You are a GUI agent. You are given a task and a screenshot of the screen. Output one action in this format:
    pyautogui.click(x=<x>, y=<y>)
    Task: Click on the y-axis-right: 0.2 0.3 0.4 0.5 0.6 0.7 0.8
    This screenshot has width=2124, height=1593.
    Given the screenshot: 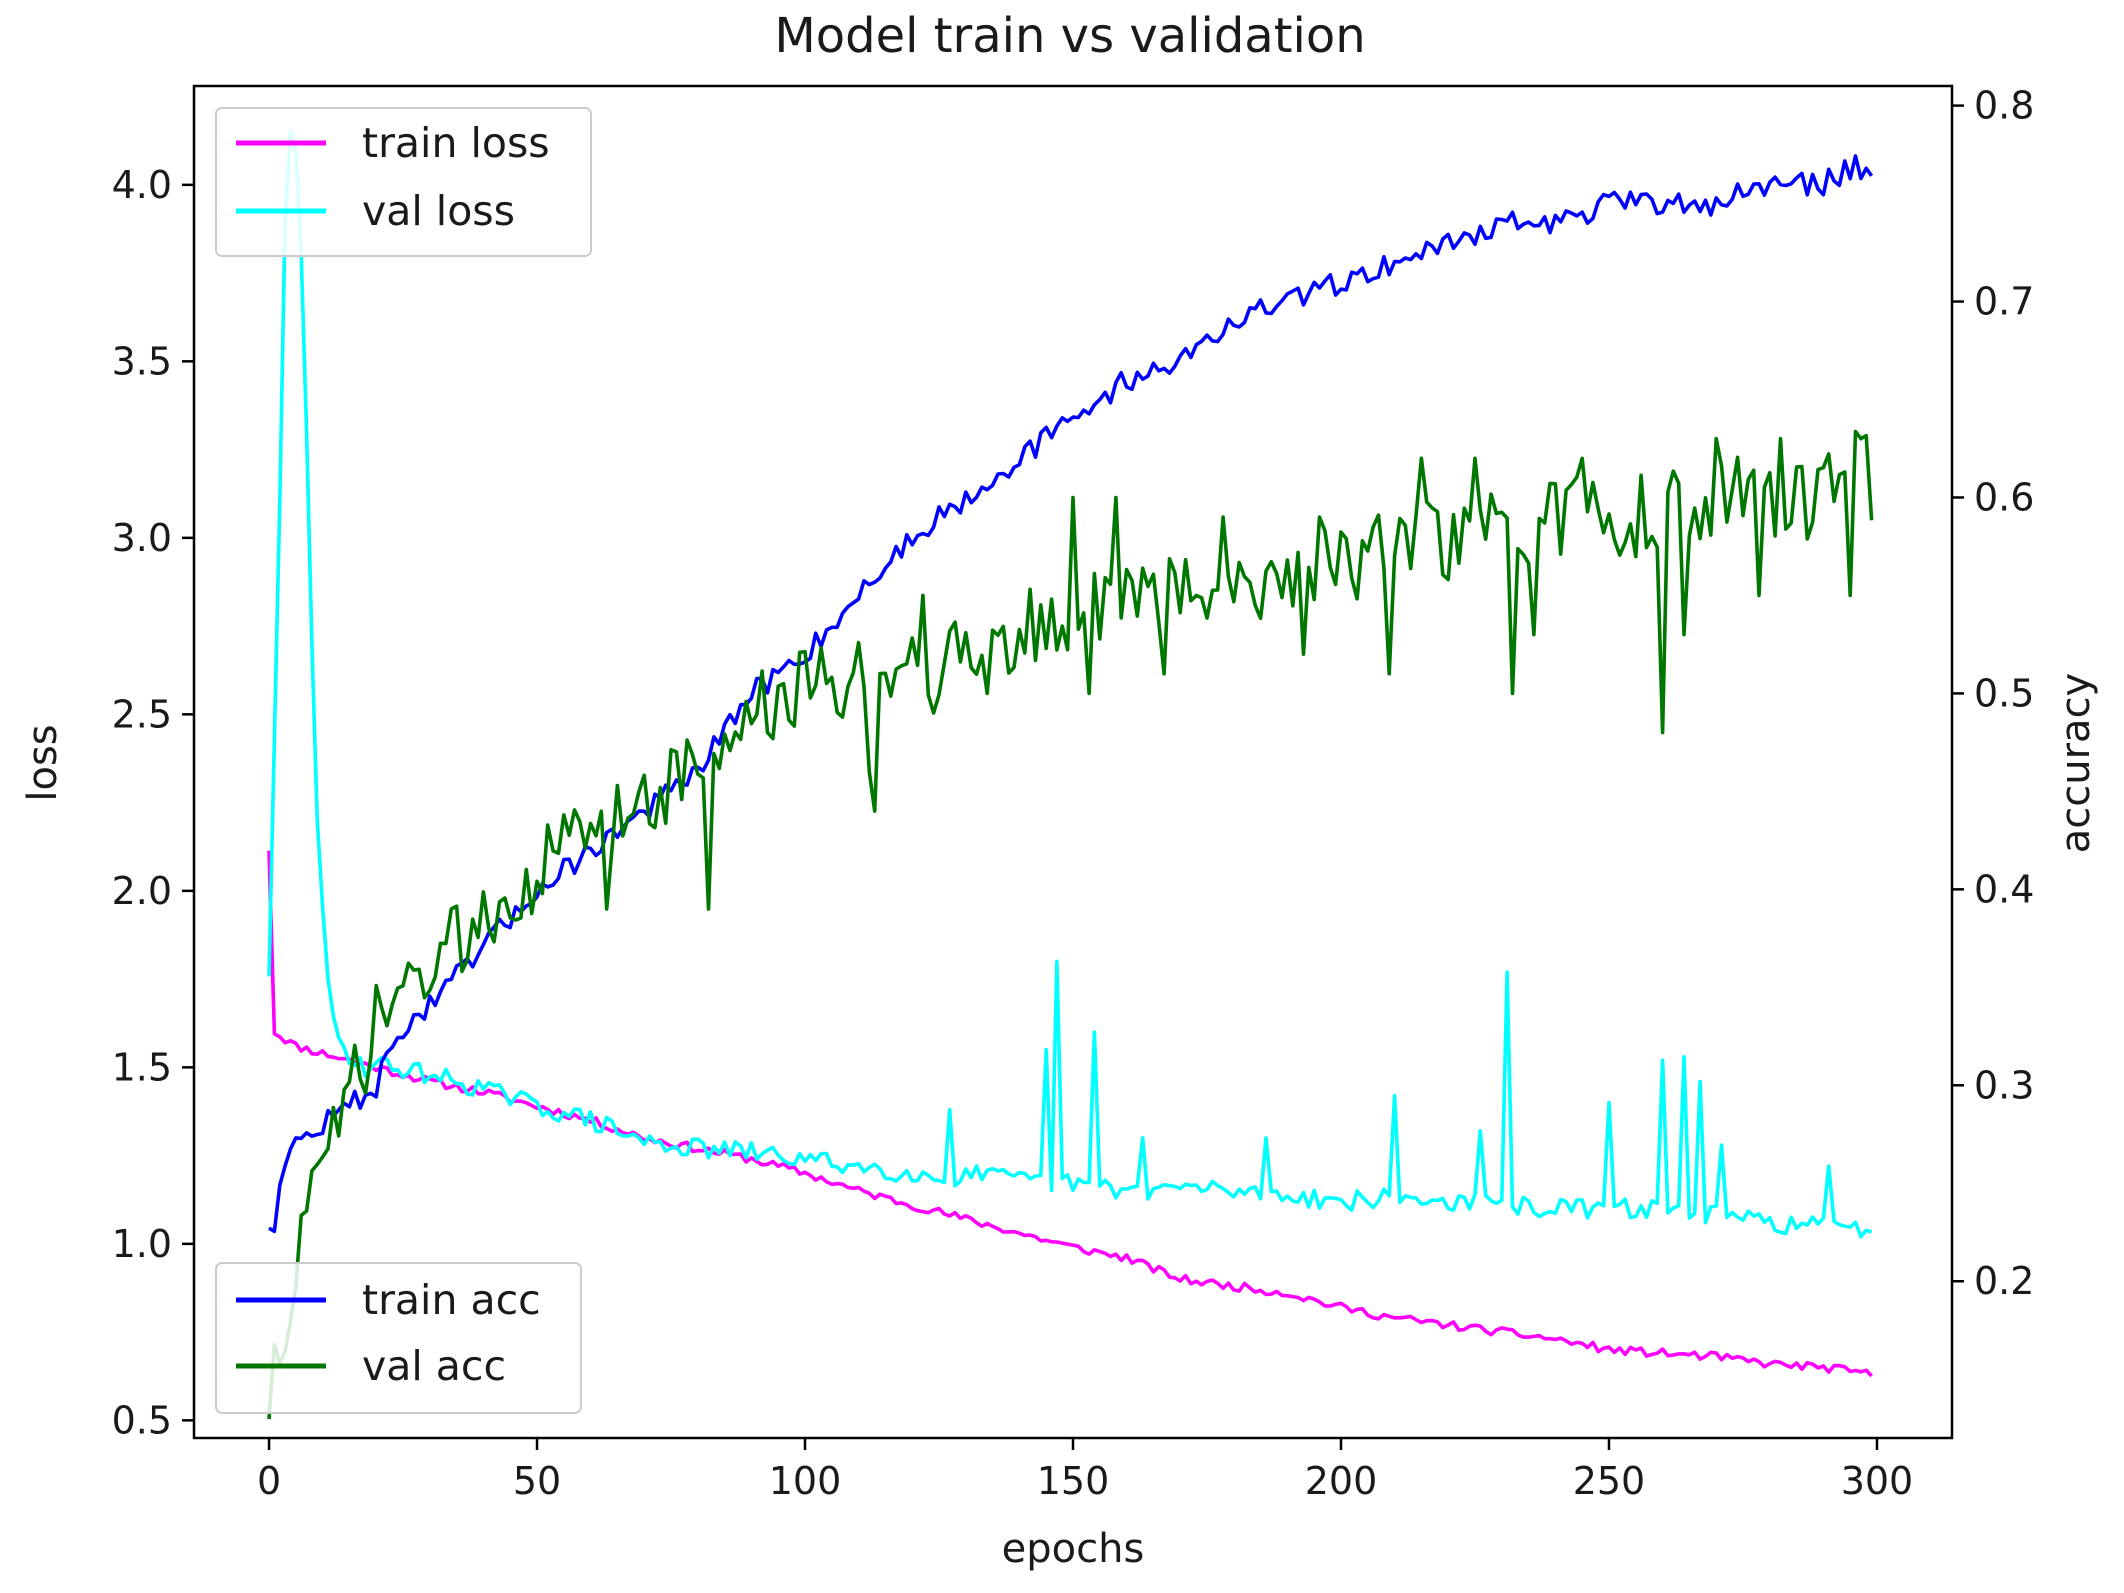 What is the action you would take?
    pyautogui.click(x=1993, y=693)
    